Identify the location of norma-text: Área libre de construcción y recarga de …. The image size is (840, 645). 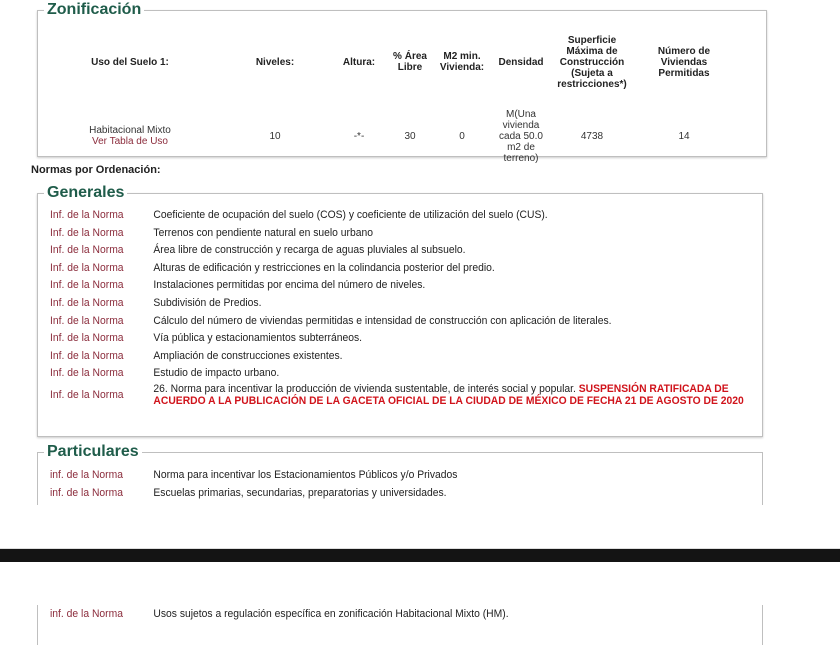
(309, 250).